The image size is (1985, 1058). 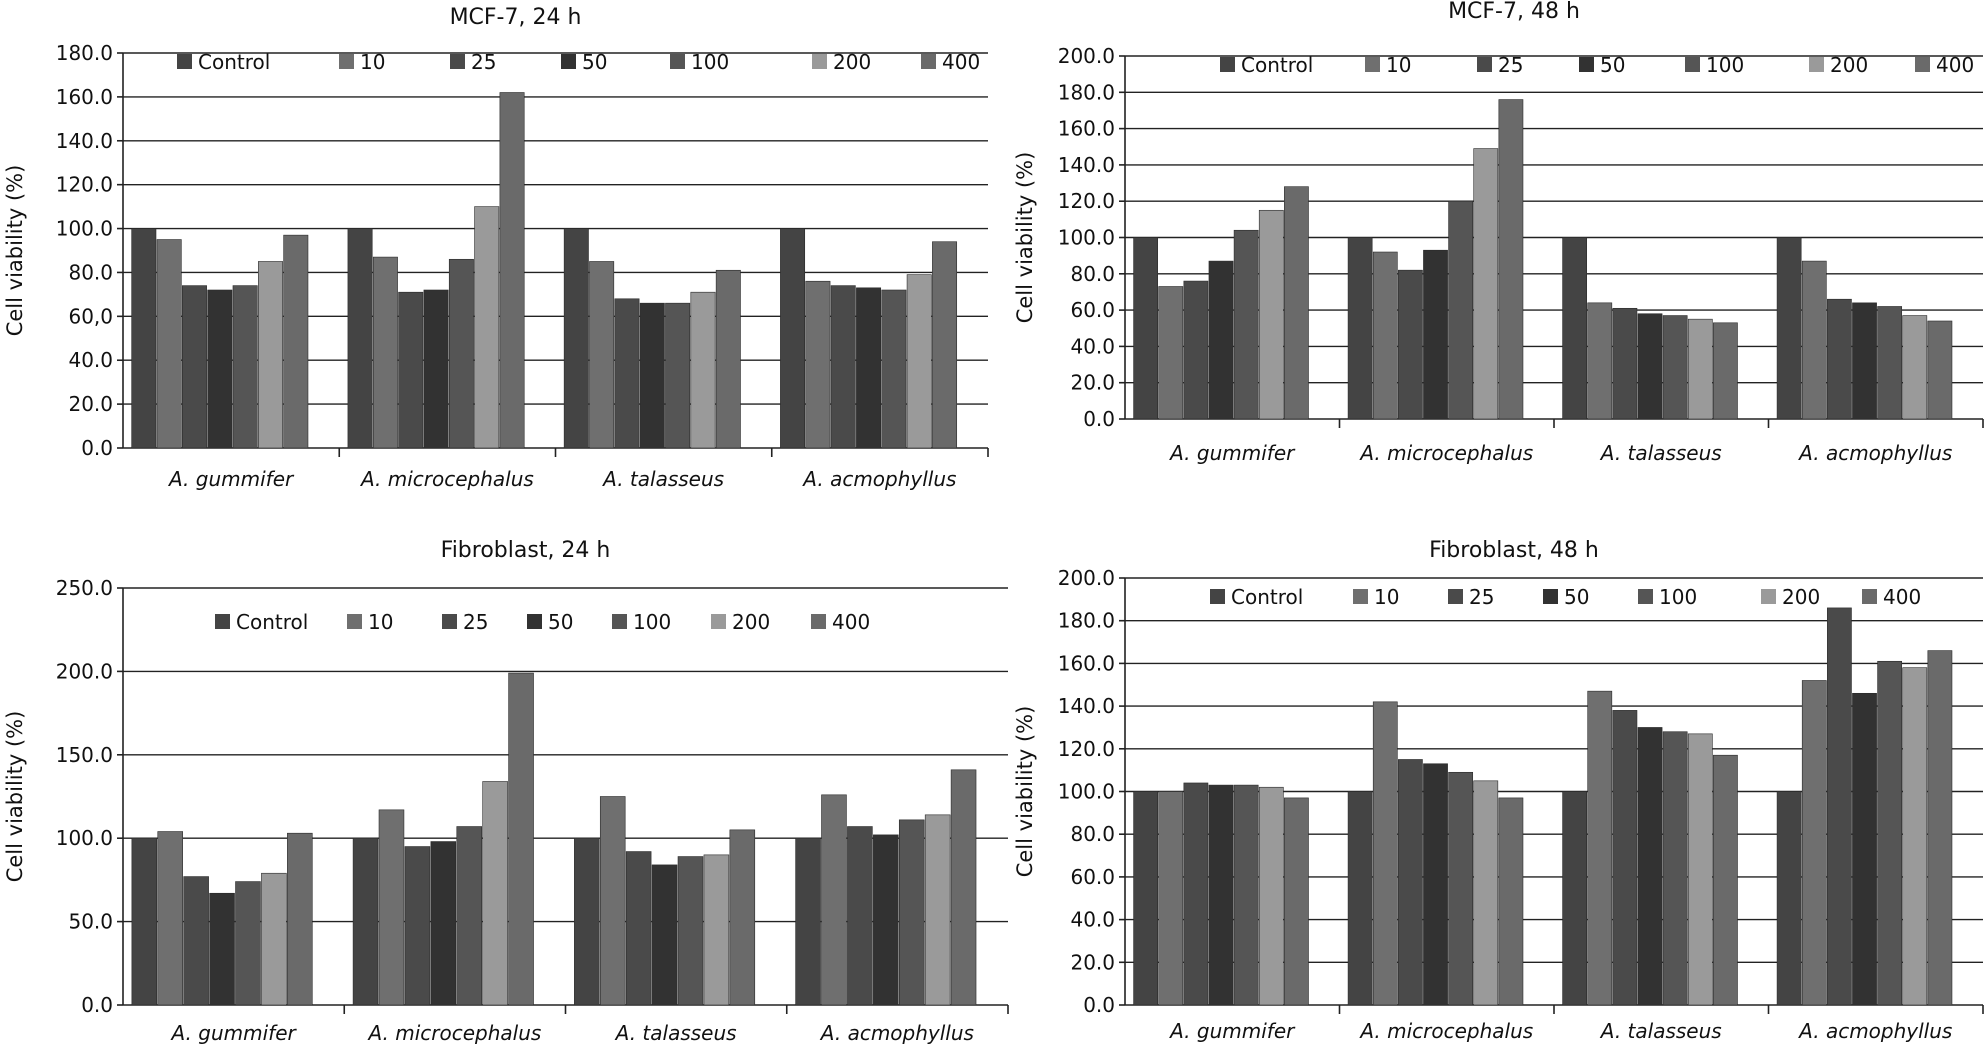 What do you see at coordinates (90, 316) in the screenshot?
I see `y-tick-label: 60,0` at bounding box center [90, 316].